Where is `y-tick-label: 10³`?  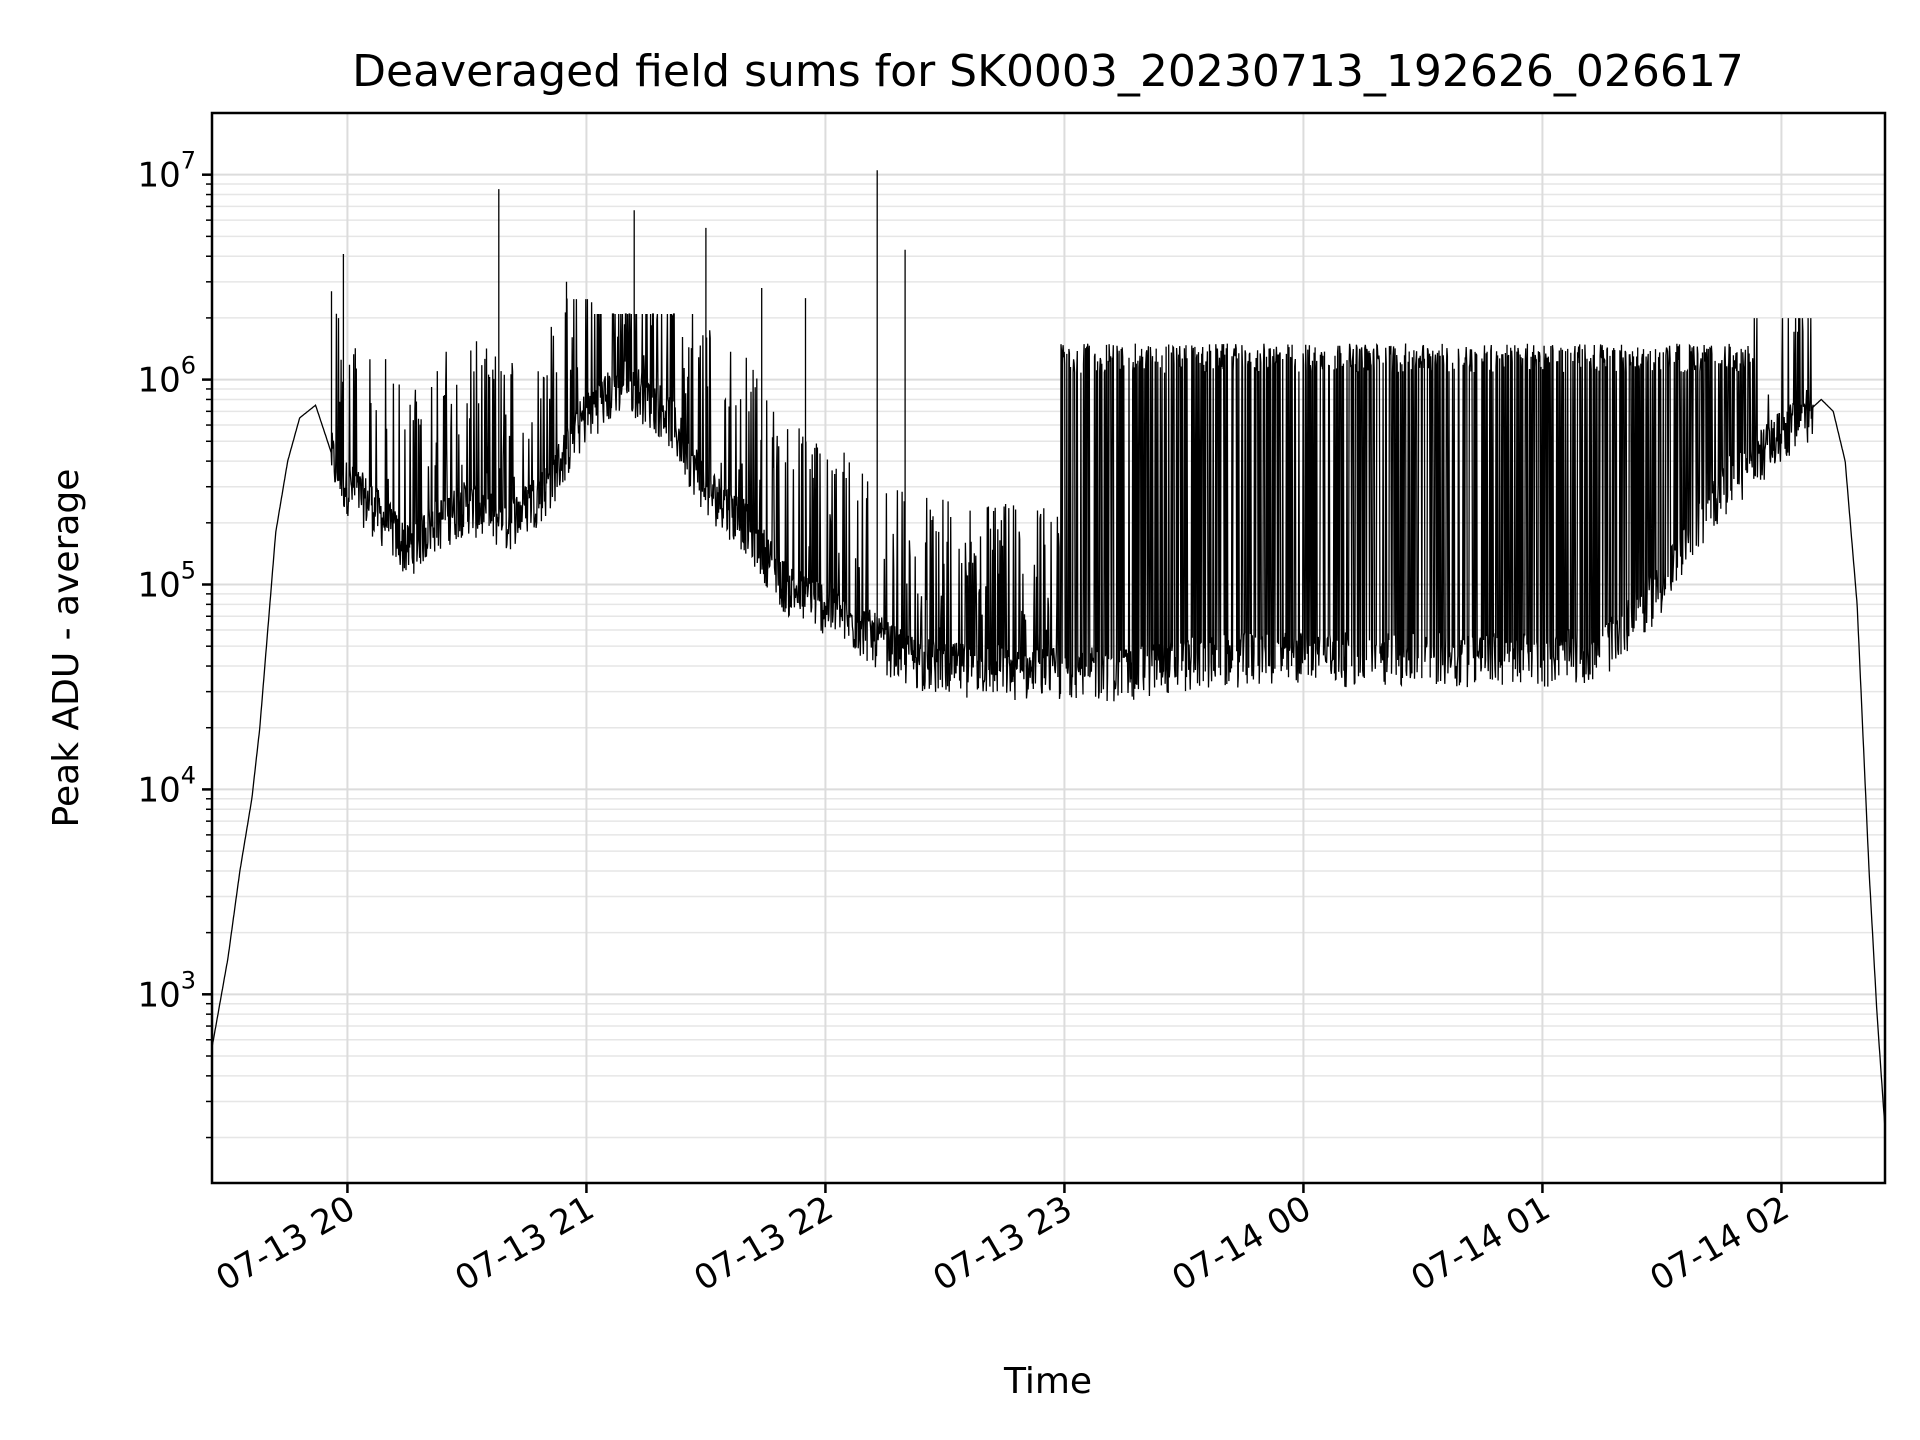 y-tick-label: 10³ is located at coordinates (166, 990).